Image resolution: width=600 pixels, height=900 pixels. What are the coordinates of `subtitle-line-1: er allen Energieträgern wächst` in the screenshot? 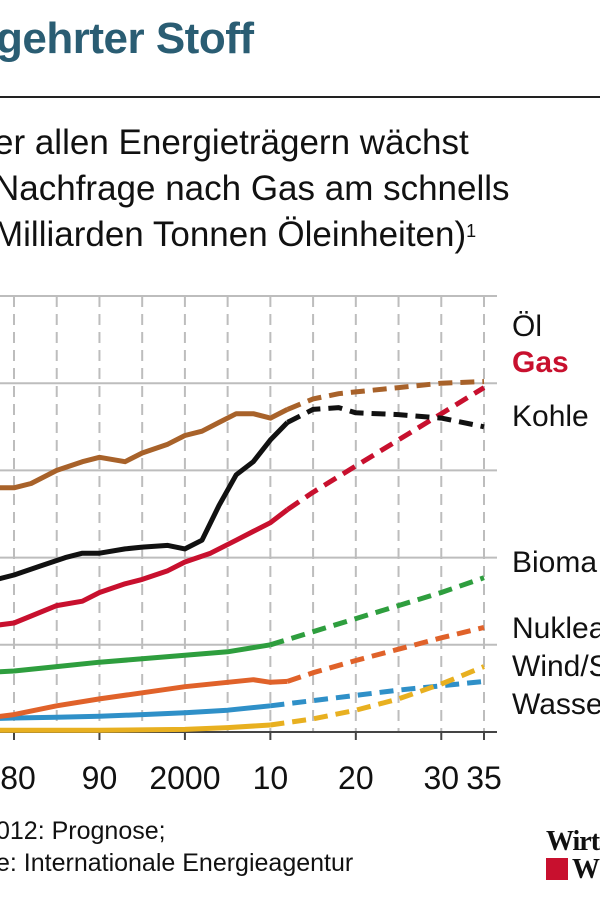 It's located at (234, 142).